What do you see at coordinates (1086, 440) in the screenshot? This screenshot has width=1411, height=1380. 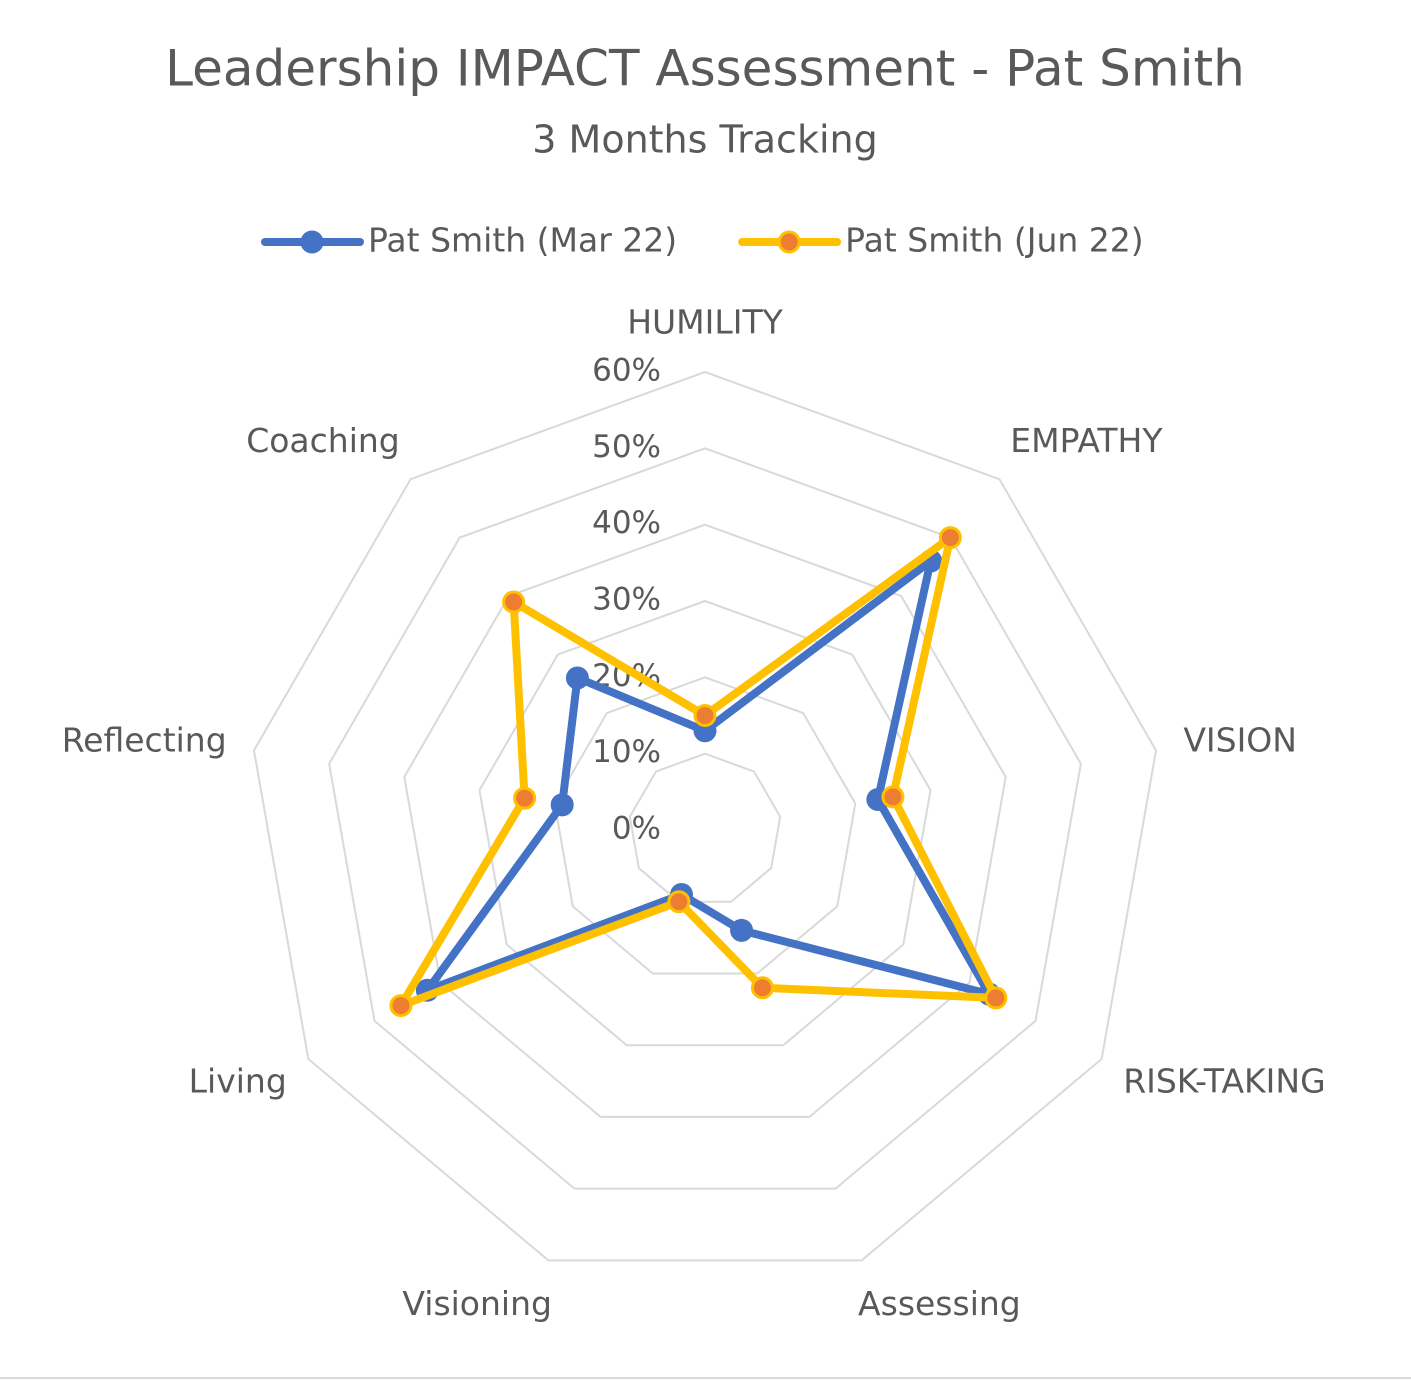 I see `category-label: EMPATHY` at bounding box center [1086, 440].